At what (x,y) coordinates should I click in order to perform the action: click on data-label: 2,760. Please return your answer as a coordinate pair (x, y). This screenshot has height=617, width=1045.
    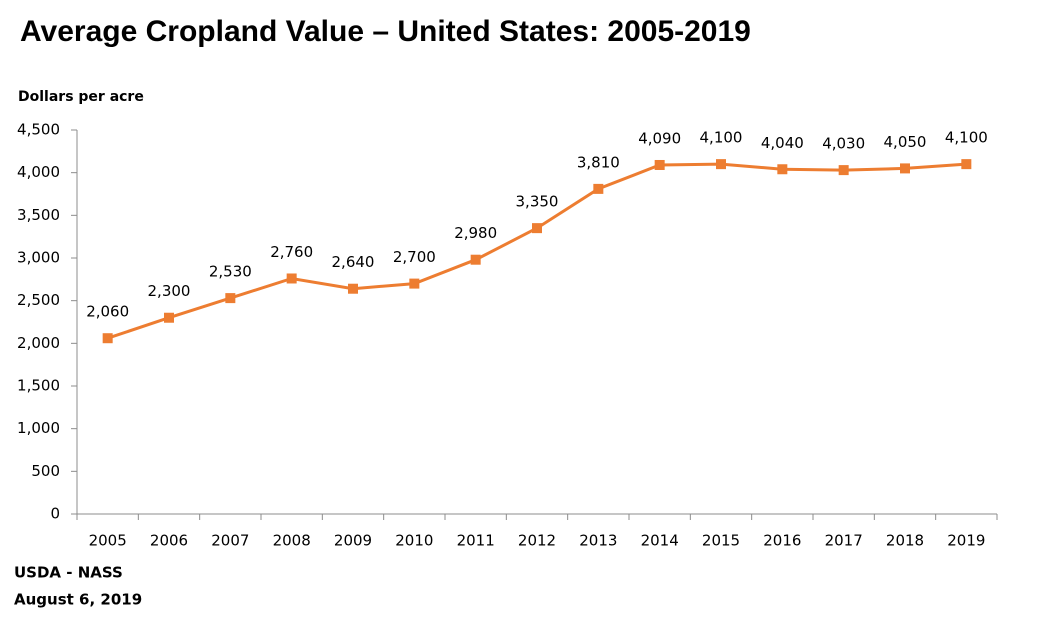
    Looking at the image, I should click on (291, 252).